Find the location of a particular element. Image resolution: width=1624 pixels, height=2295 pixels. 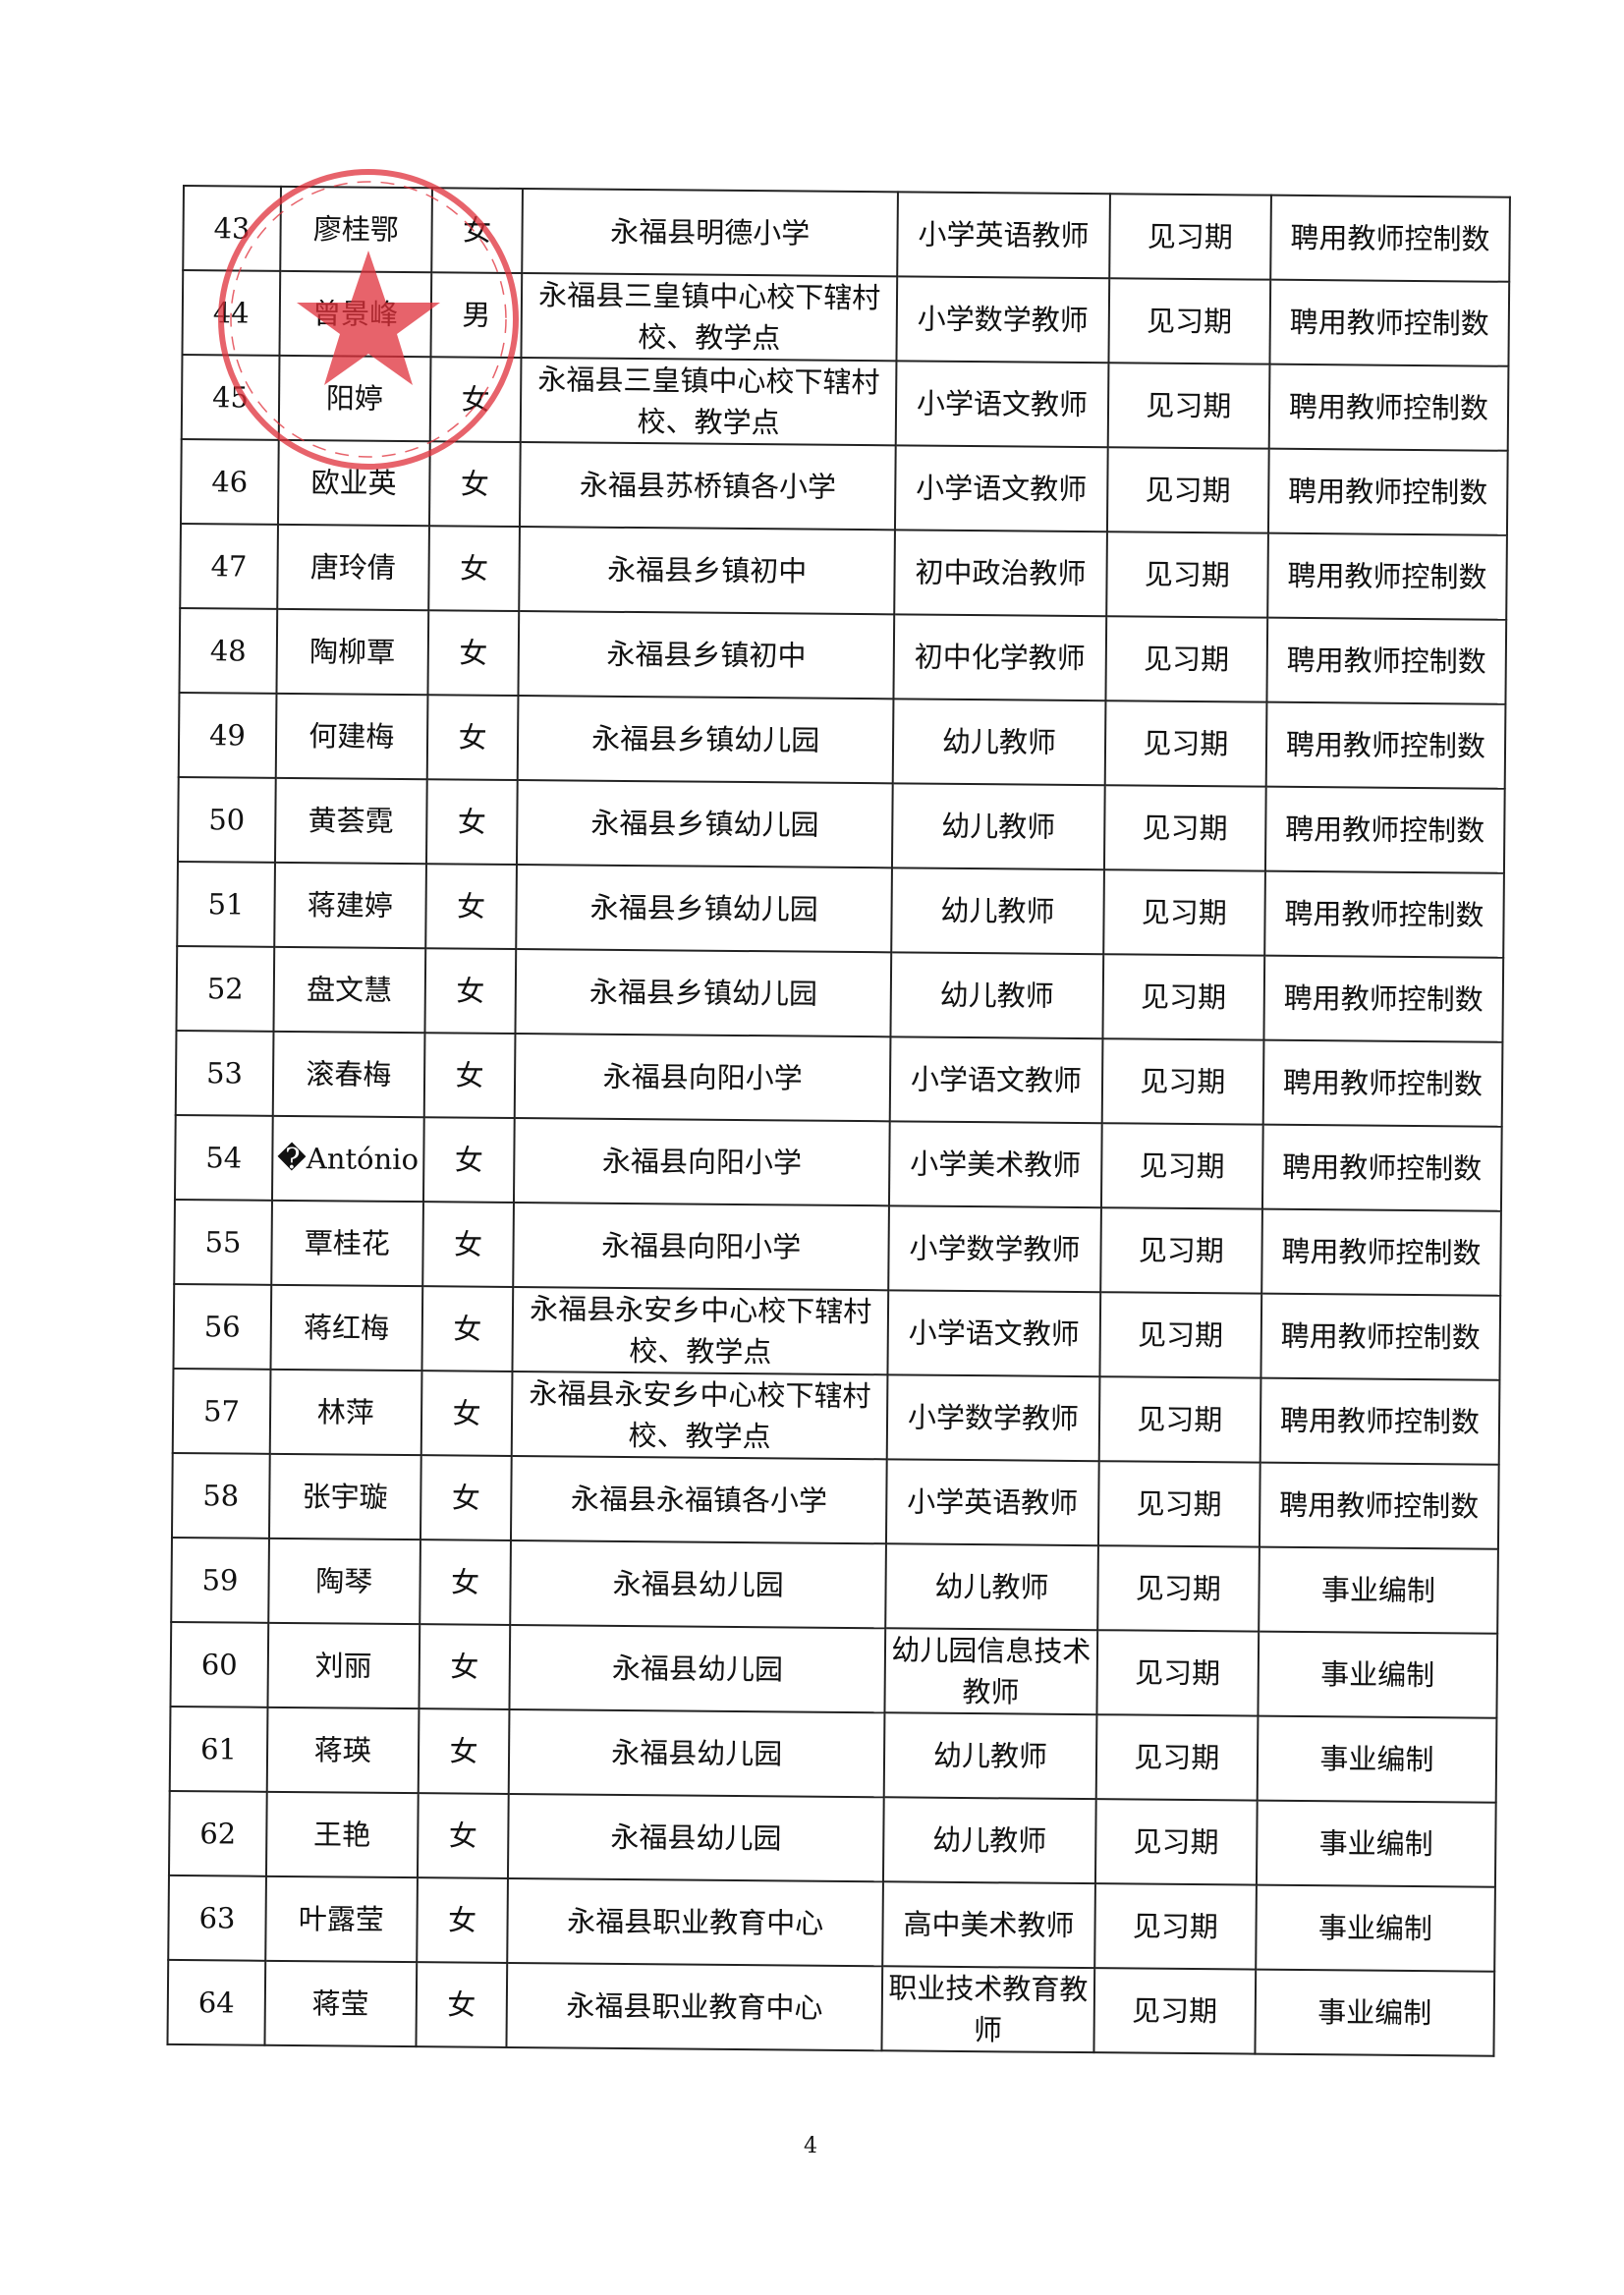

cell-no: 58 is located at coordinates (220, 1496).